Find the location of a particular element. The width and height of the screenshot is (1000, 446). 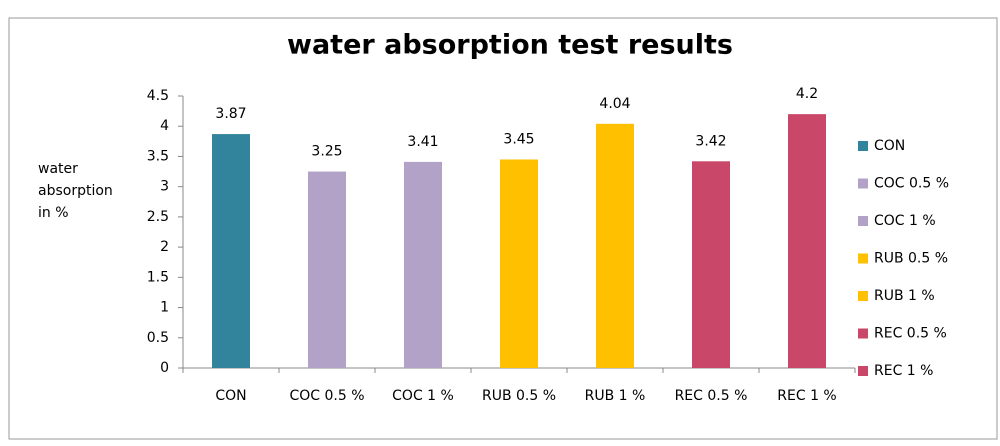

x-tick-label: REC 0.5 % is located at coordinates (711, 396).